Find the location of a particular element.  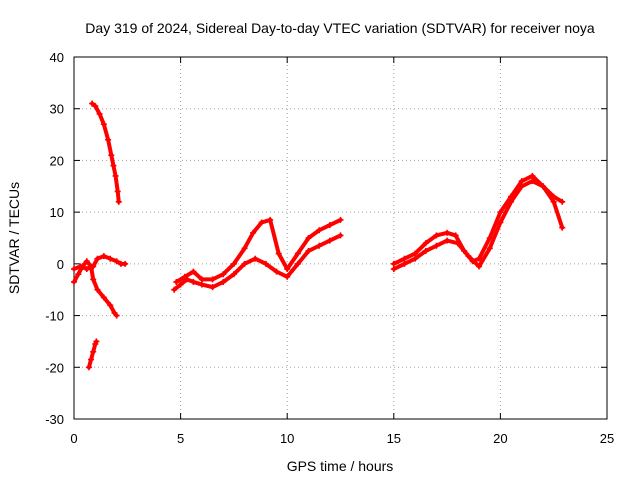

x-tick-label: 20 is located at coordinates (500, 438).